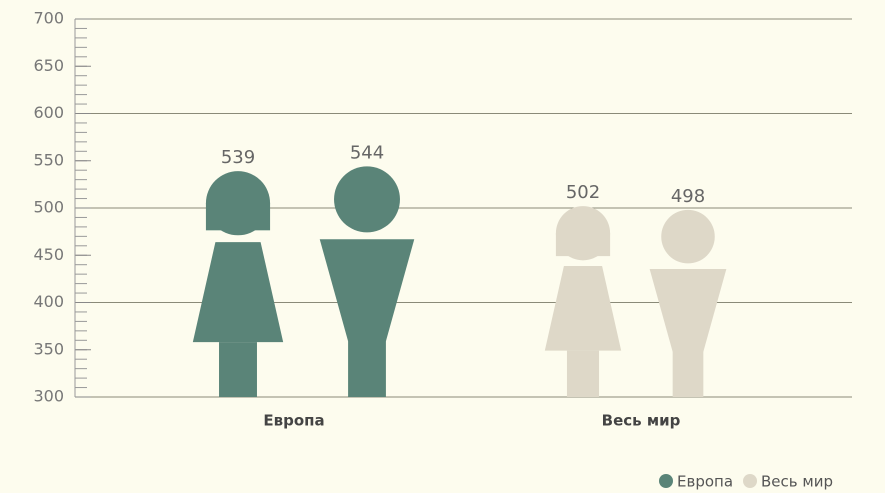  What do you see at coordinates (48, 207) in the screenshot?
I see `y-tick-label: 500` at bounding box center [48, 207].